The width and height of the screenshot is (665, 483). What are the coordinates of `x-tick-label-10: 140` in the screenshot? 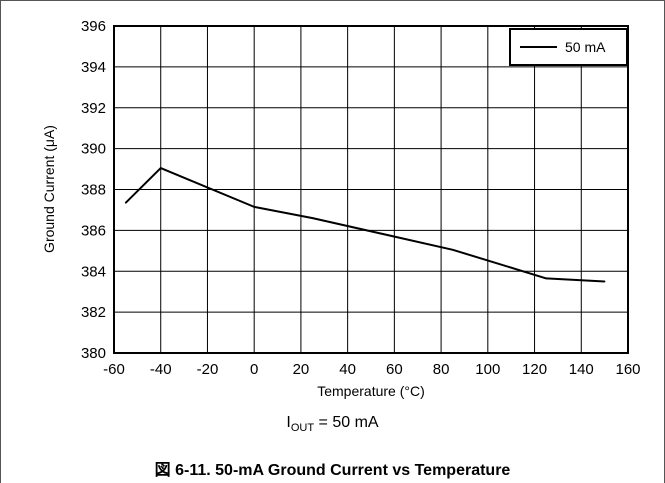 It's located at (581, 369).